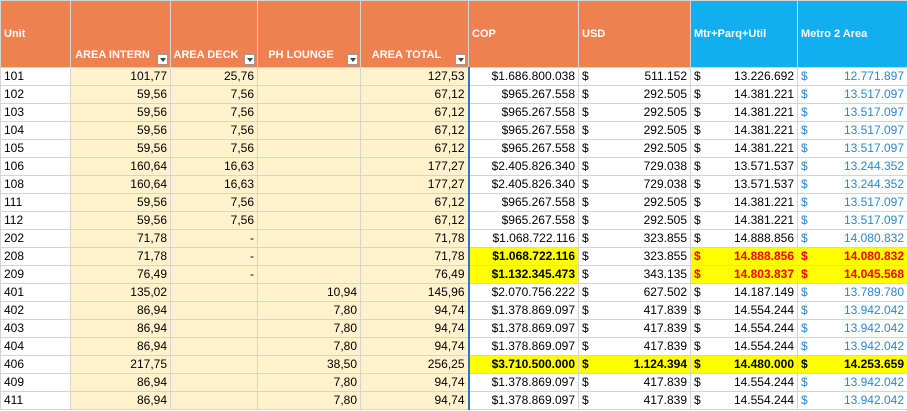 Image resolution: width=907 pixels, height=411 pixels. Describe the element at coordinates (35, 238) in the screenshot. I see `cell: 202` at that location.